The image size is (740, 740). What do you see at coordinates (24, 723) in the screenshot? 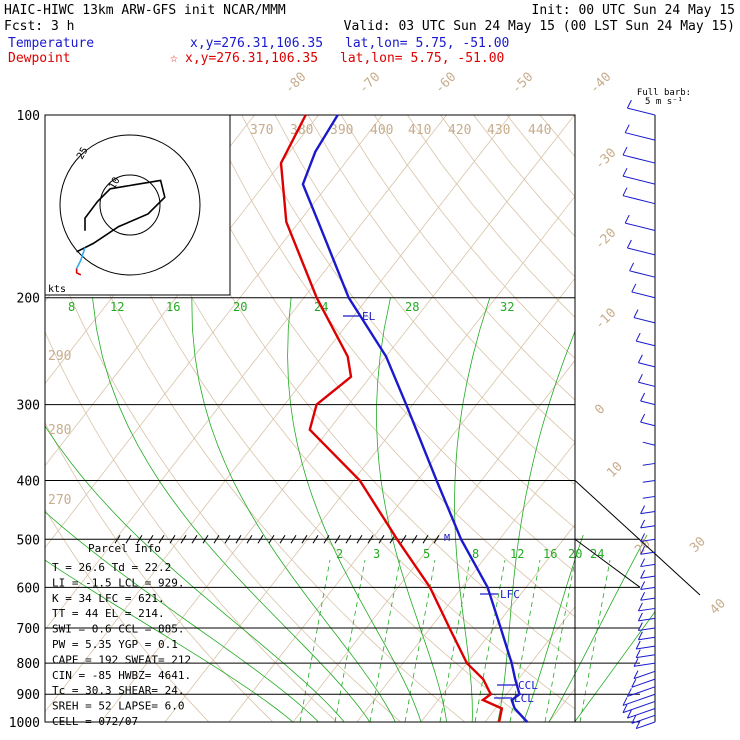
I see `pressure-tick-label: 1000` at bounding box center [24, 723].